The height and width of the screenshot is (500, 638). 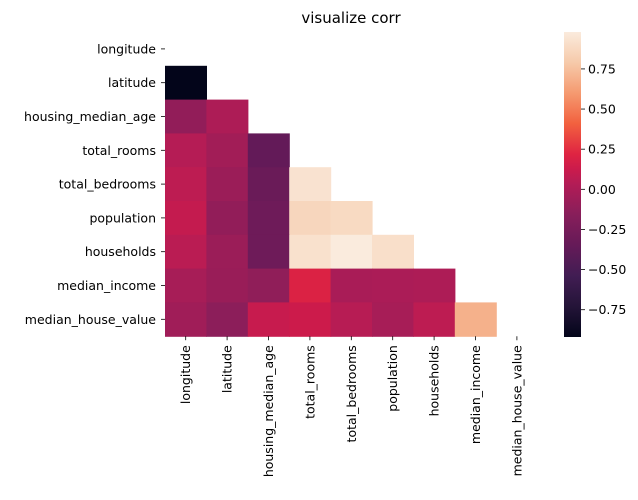 What do you see at coordinates (434, 285) in the screenshot?
I see `heatmap-cell-median_income-households` at bounding box center [434, 285].